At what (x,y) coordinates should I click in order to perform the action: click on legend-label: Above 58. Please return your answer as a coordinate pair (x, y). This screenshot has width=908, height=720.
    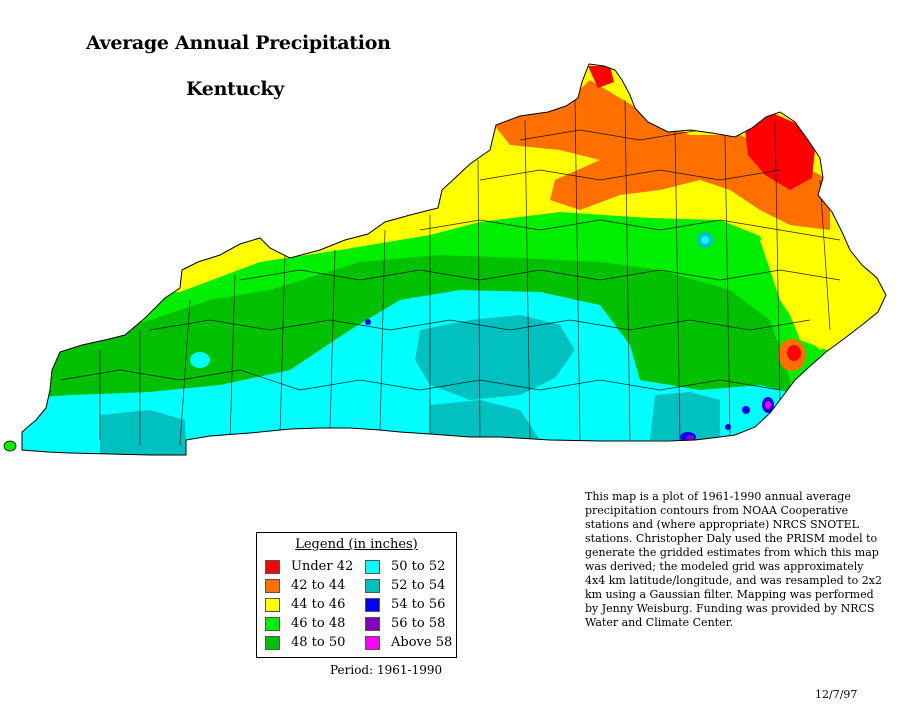
    Looking at the image, I should click on (422, 642).